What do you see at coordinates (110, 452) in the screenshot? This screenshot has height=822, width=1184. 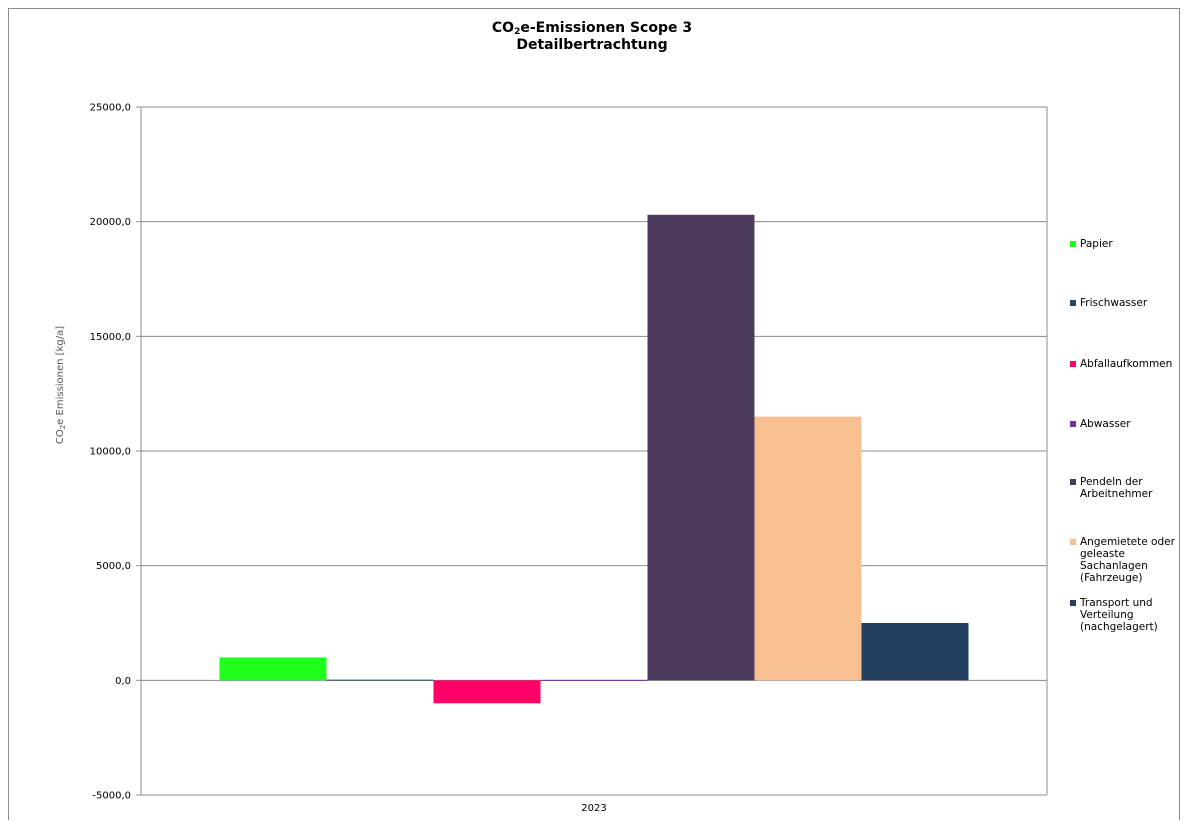 I see `y-tick-label: 10000,0` at bounding box center [110, 452].